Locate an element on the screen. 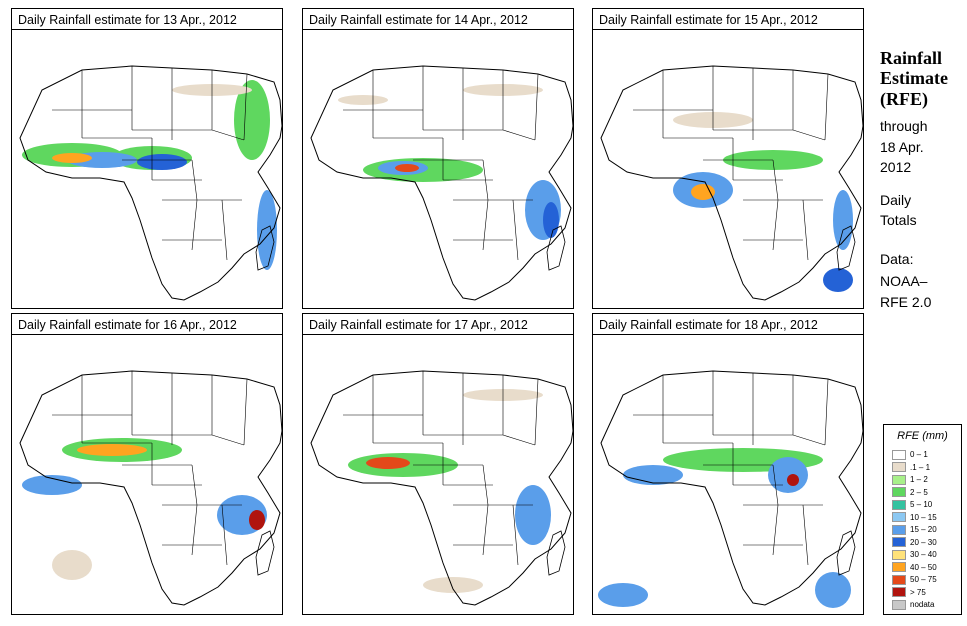  legend-label: 1 – 2 is located at coordinates (919, 479).